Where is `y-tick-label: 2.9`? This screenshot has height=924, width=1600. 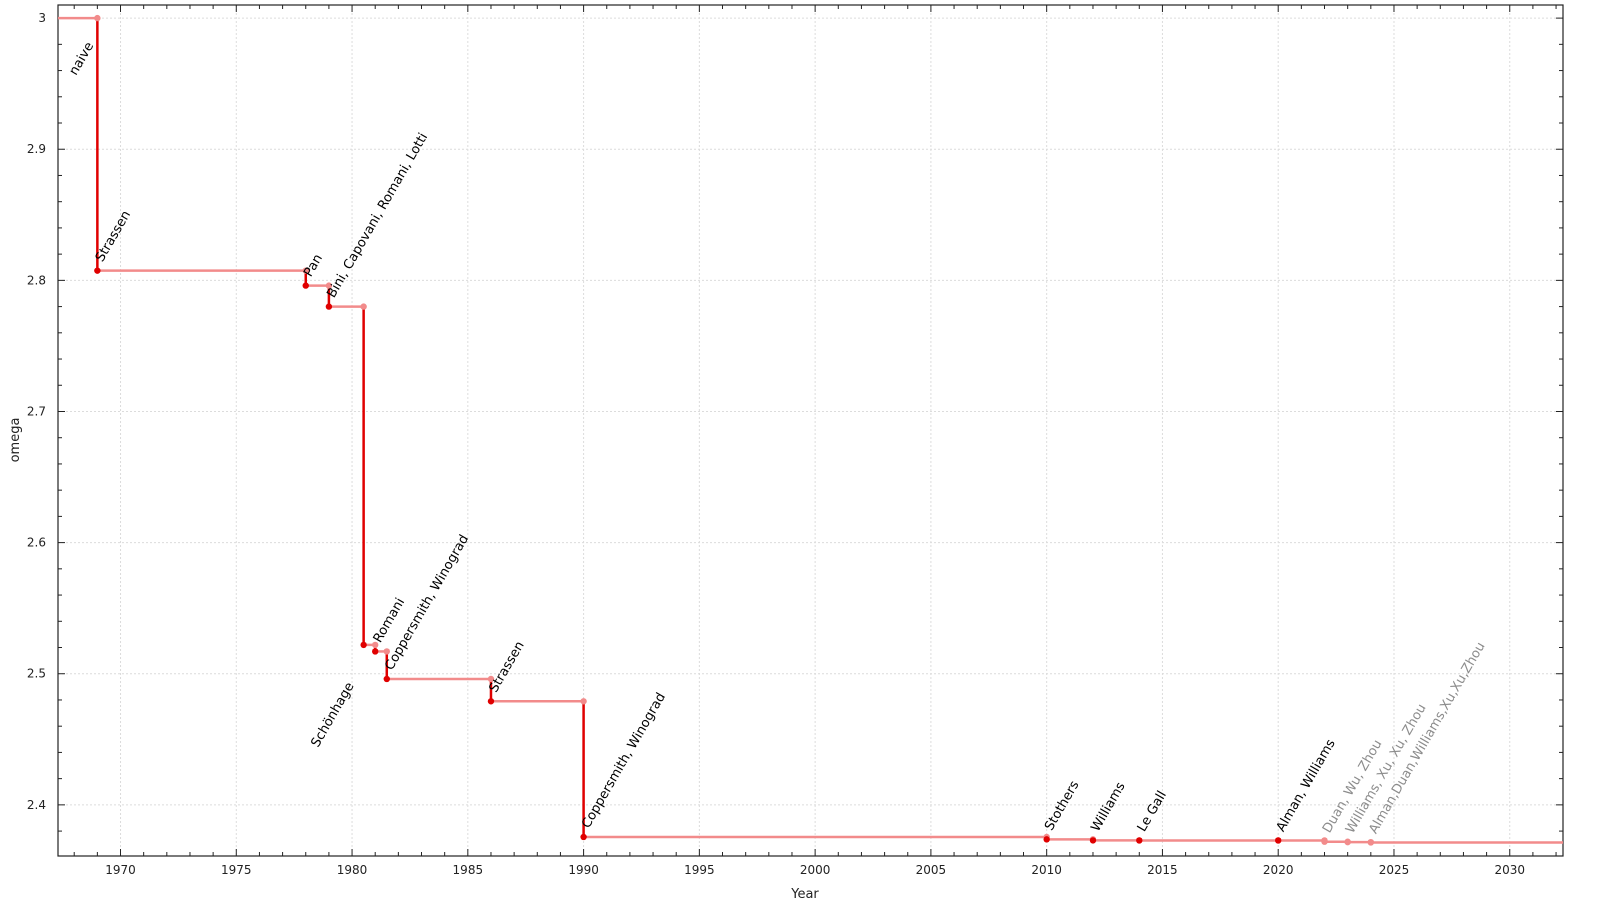
y-tick-label: 2.9 is located at coordinates (36, 149).